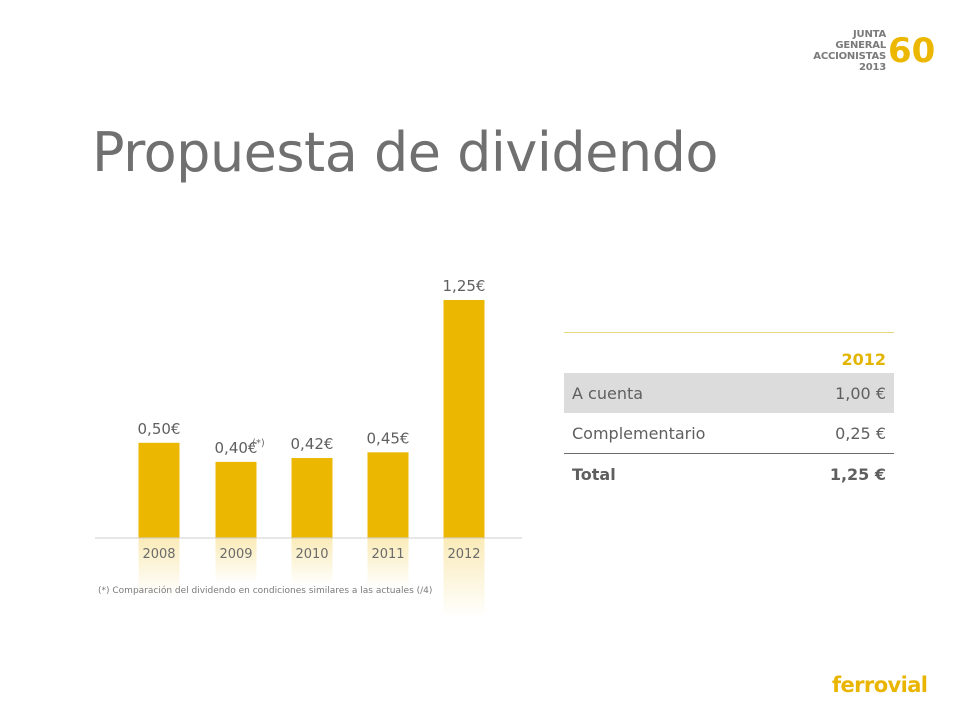 This screenshot has height=720, width=960. I want to click on ferrovial-logo: ferrovial, so click(880, 685).